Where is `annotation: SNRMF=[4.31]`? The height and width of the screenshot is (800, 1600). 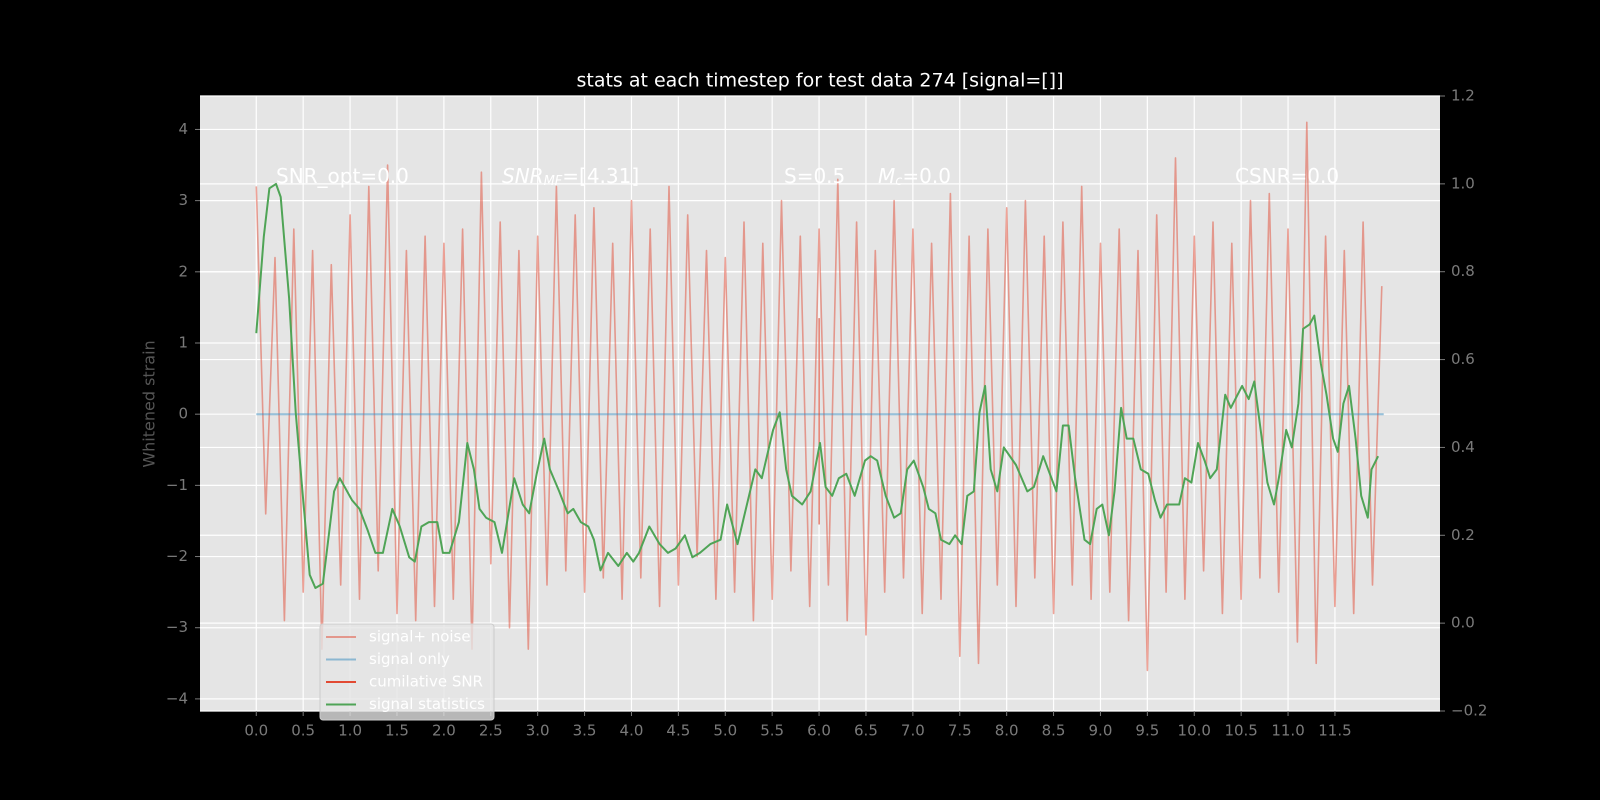 annotation: SNRMF=[4.31] is located at coordinates (570, 176).